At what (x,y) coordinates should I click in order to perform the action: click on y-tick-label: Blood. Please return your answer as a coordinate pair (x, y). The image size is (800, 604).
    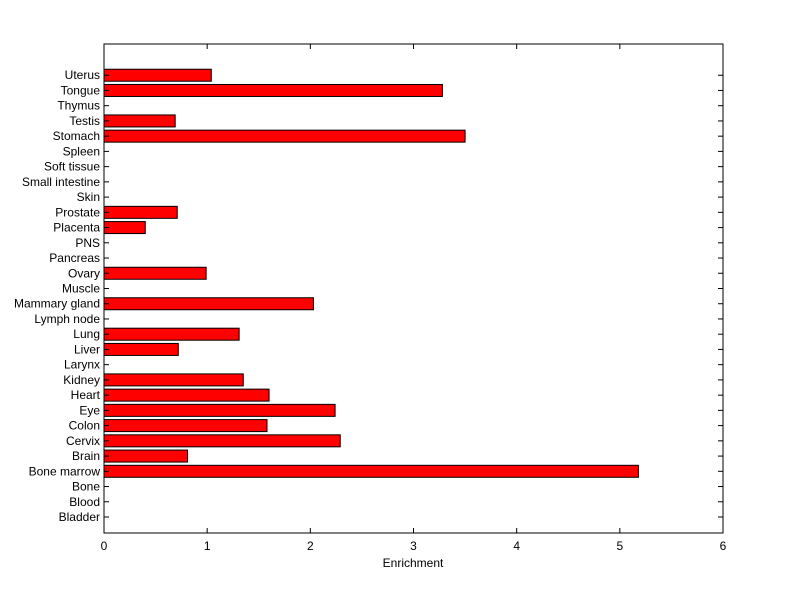
    Looking at the image, I should click on (84, 502).